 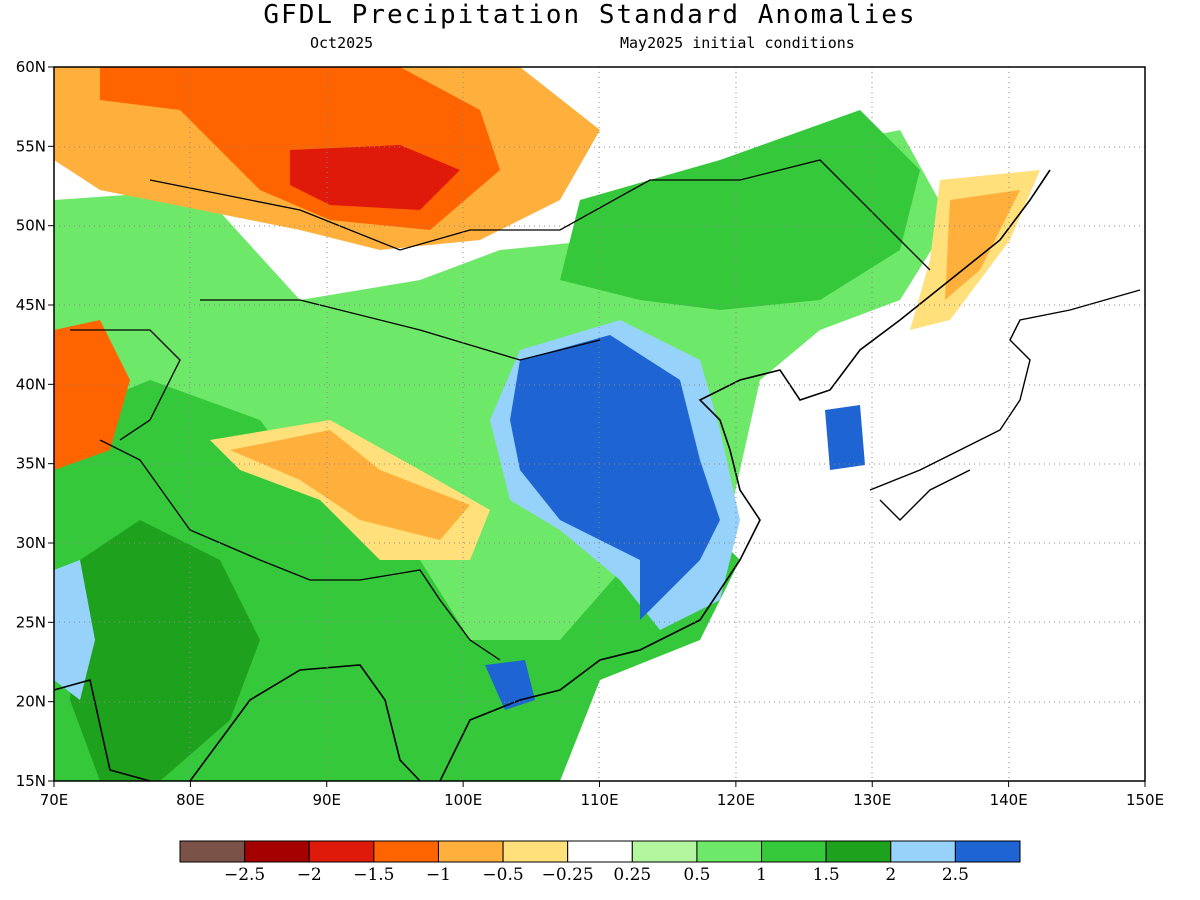 What do you see at coordinates (54, 800) in the screenshot?
I see `lon-tick-label: 70E` at bounding box center [54, 800].